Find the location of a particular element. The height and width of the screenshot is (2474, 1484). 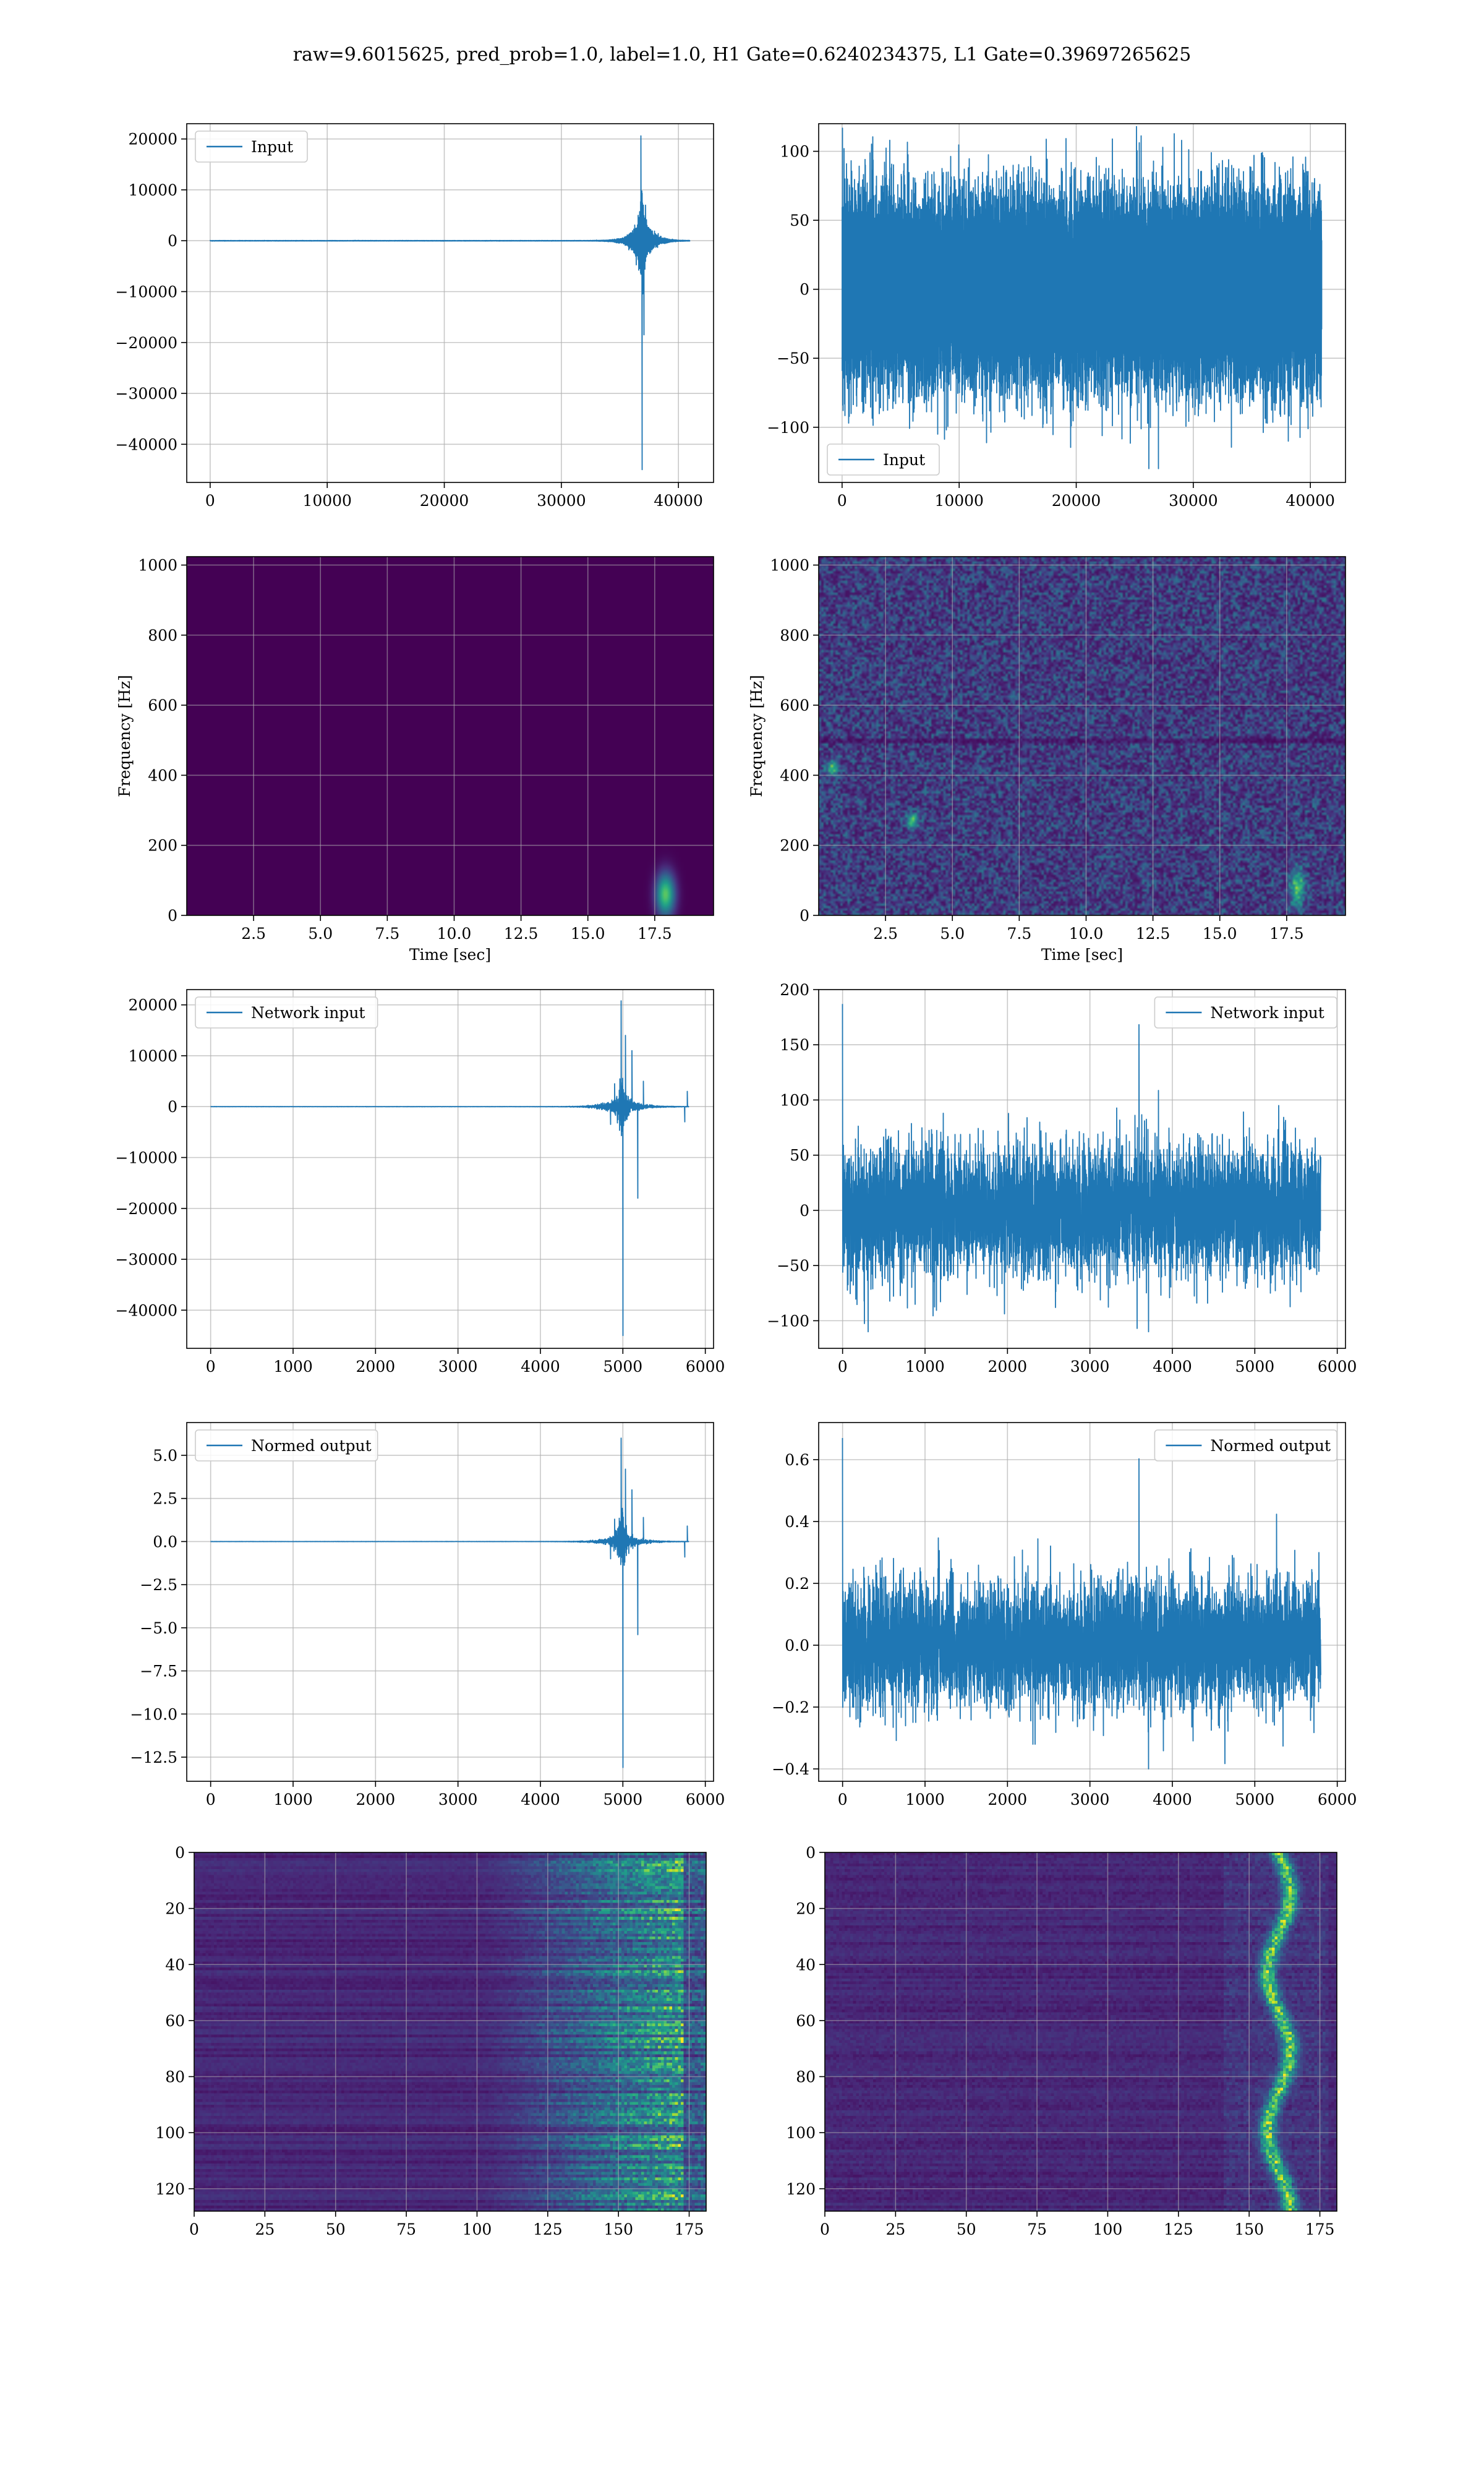

y-tick-label: 40 is located at coordinates (806, 1965).